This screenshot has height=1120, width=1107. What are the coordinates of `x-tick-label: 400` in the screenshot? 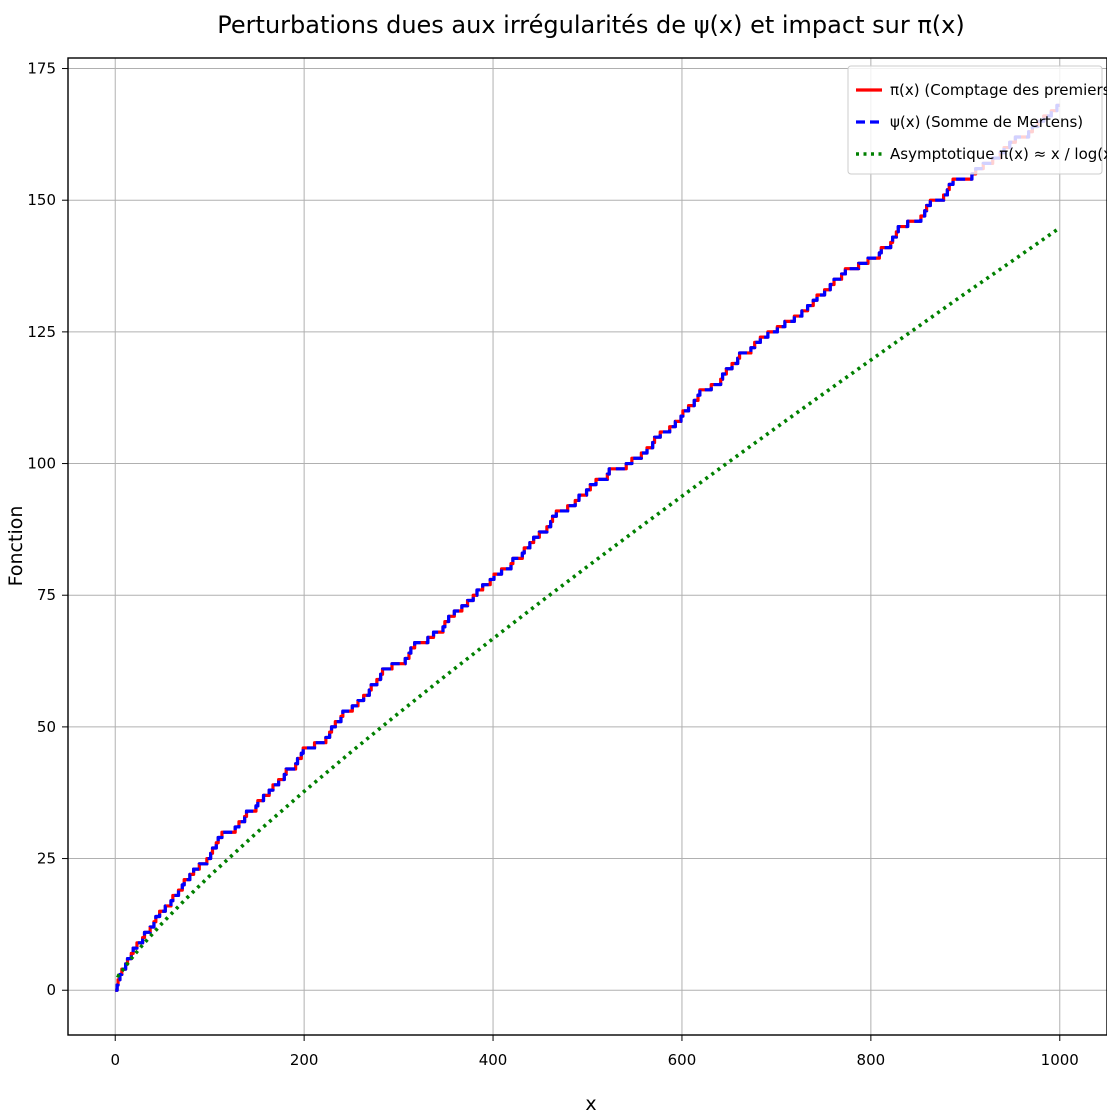 It's located at (493, 1060).